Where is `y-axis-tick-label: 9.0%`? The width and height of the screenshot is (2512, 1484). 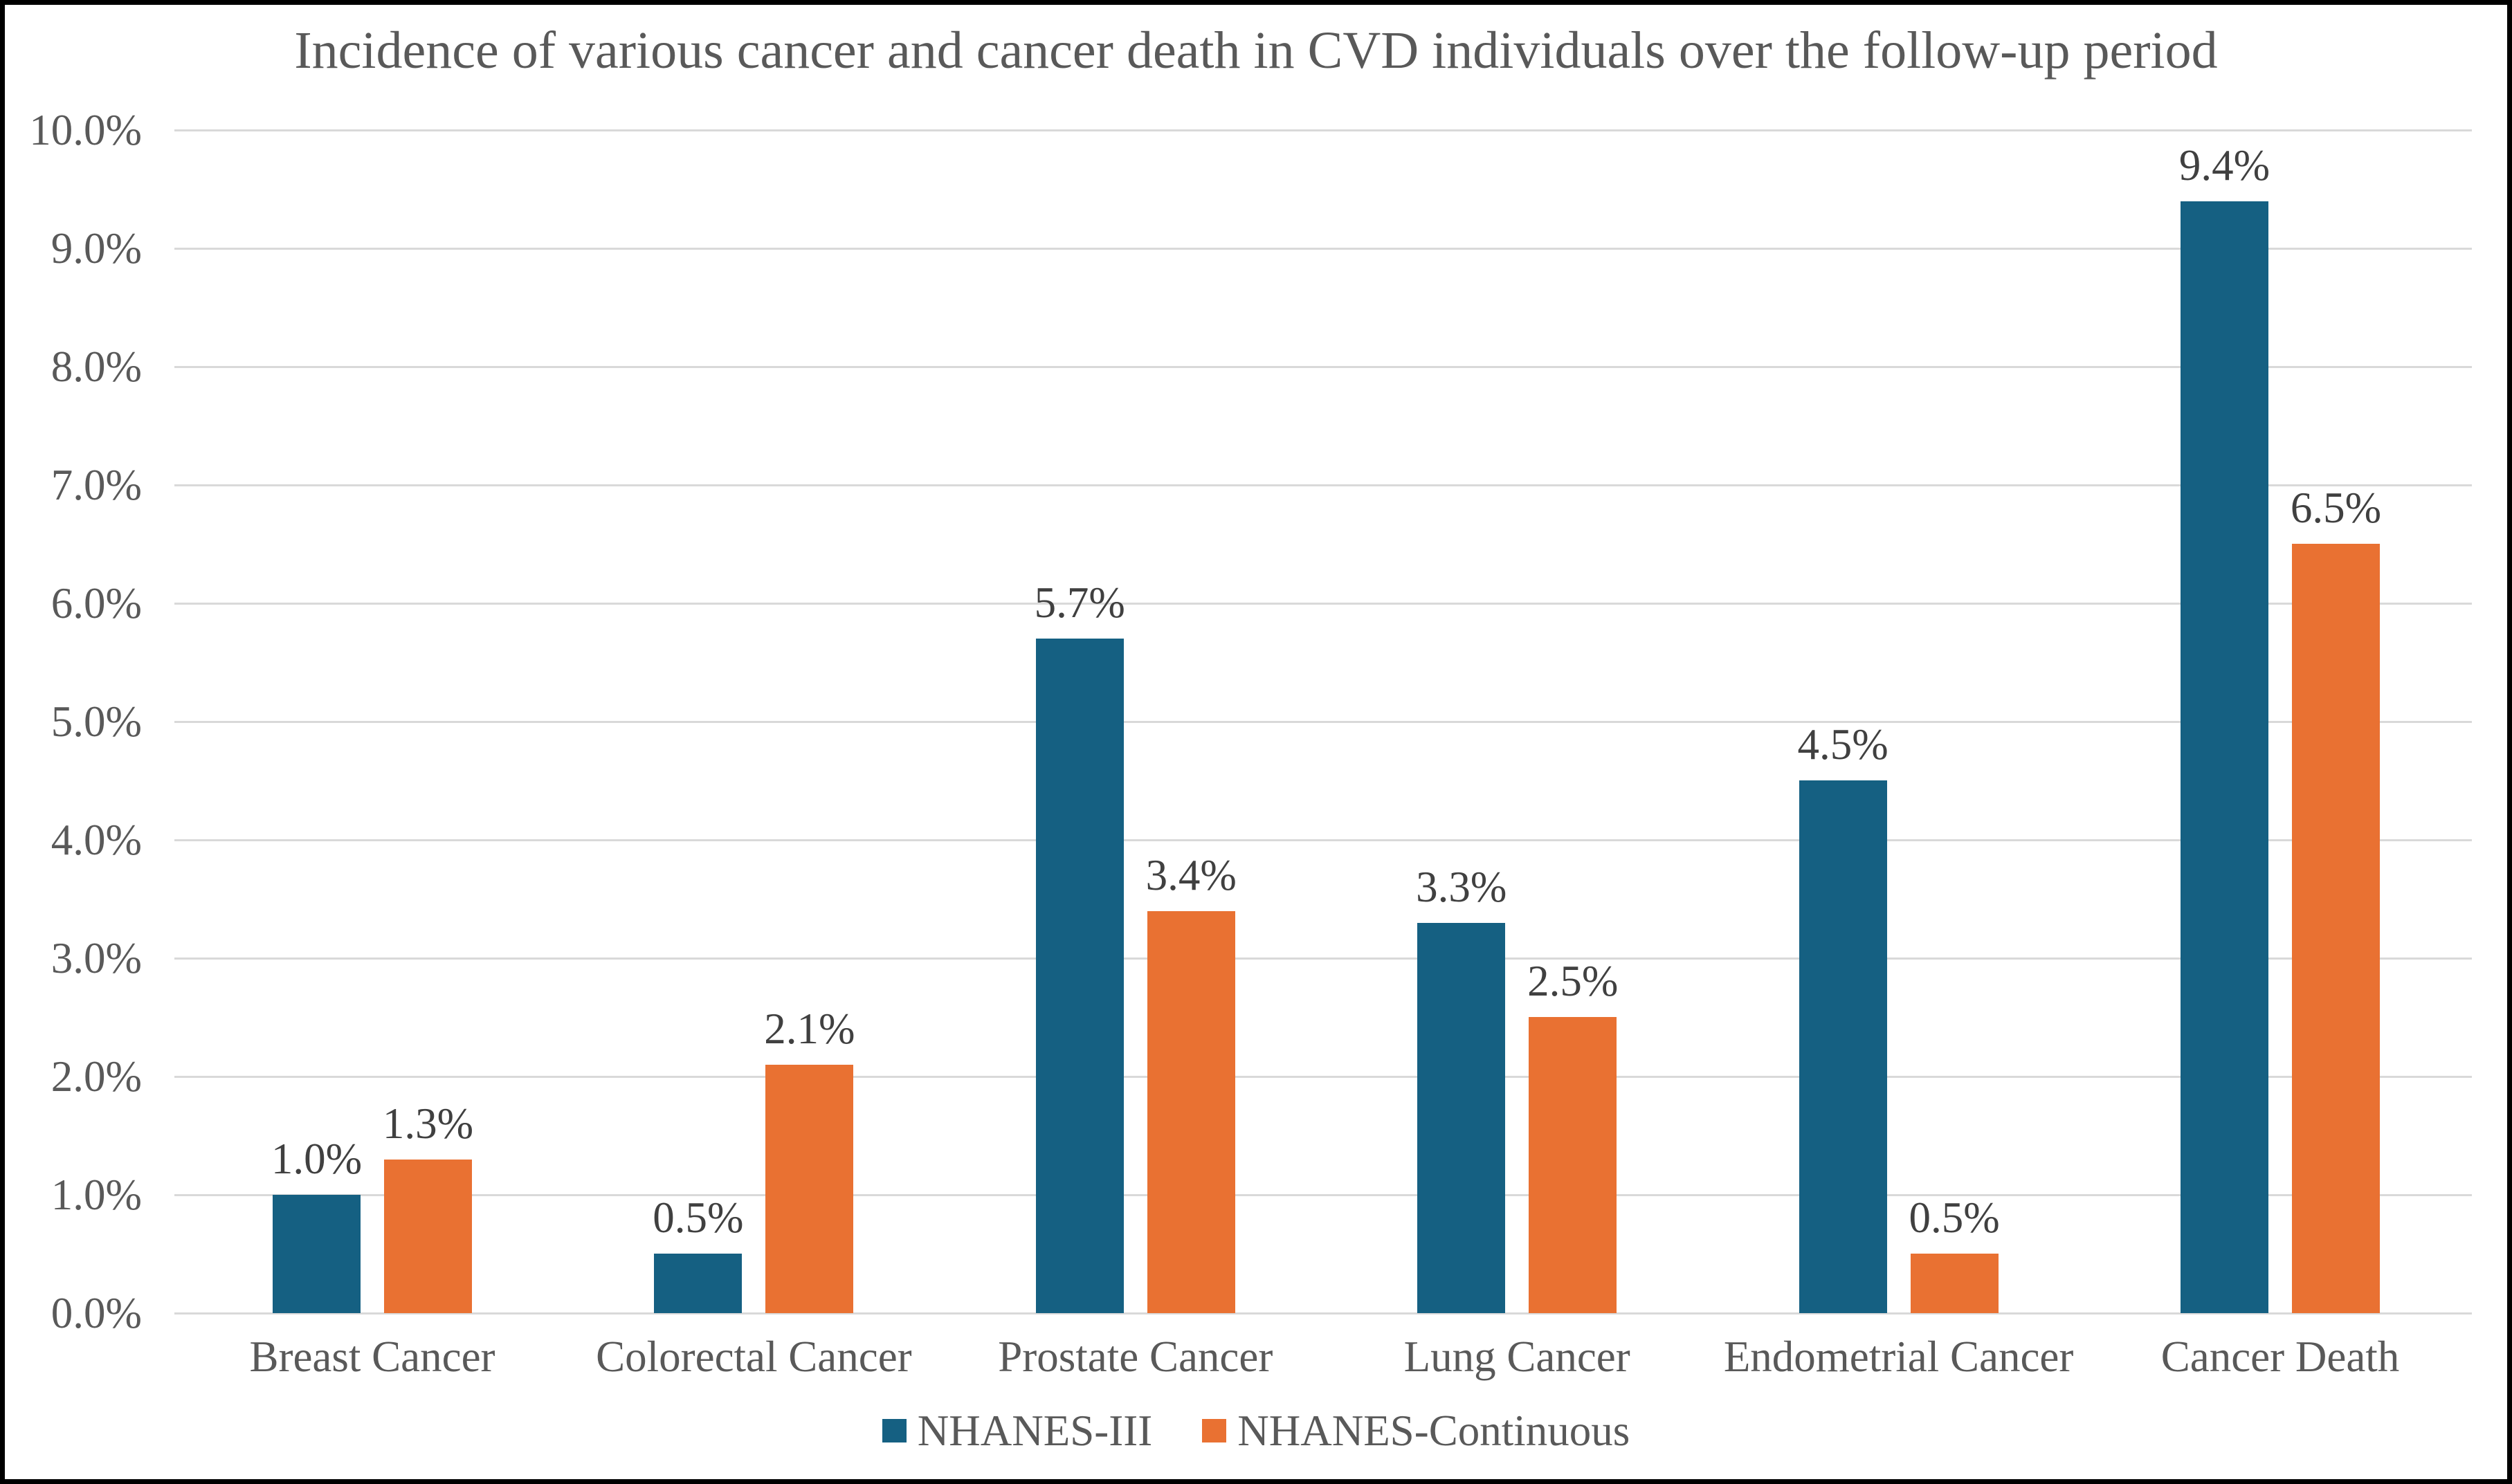
y-axis-tick-label: 9.0% is located at coordinates (96, 248).